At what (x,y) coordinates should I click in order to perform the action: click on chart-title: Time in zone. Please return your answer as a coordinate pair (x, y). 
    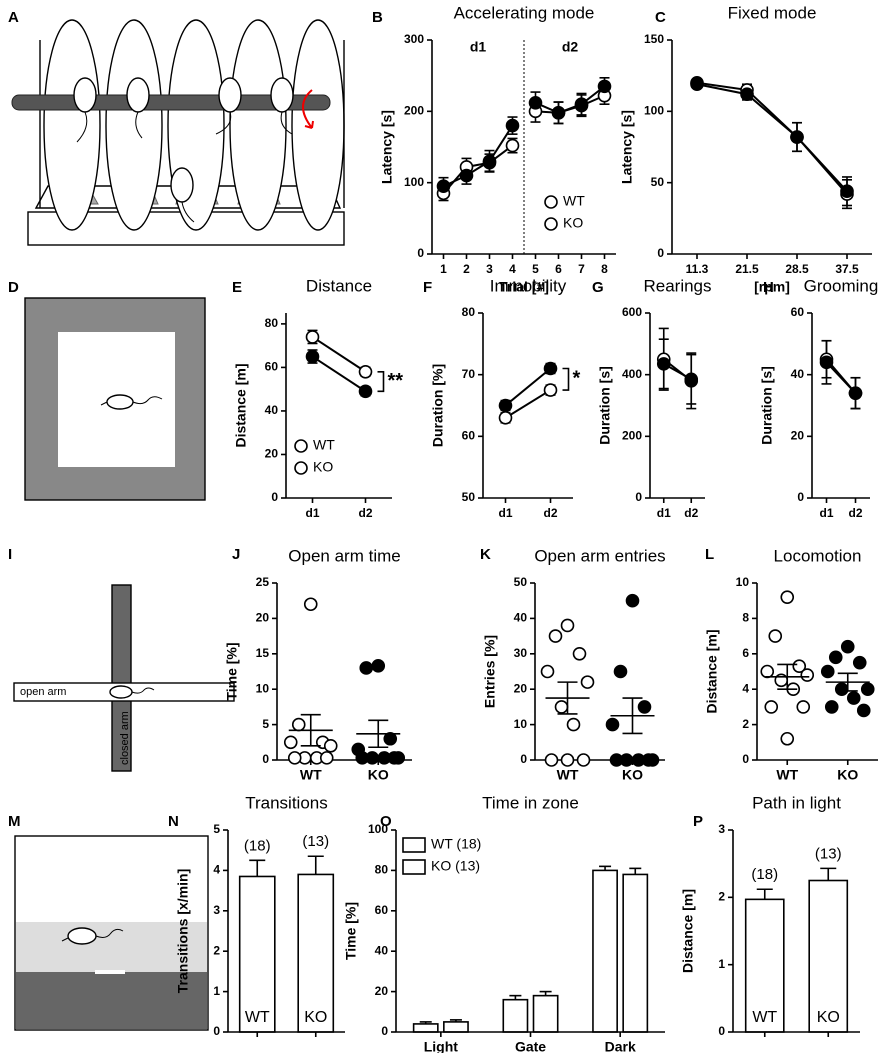
    Looking at the image, I should click on (530, 802).